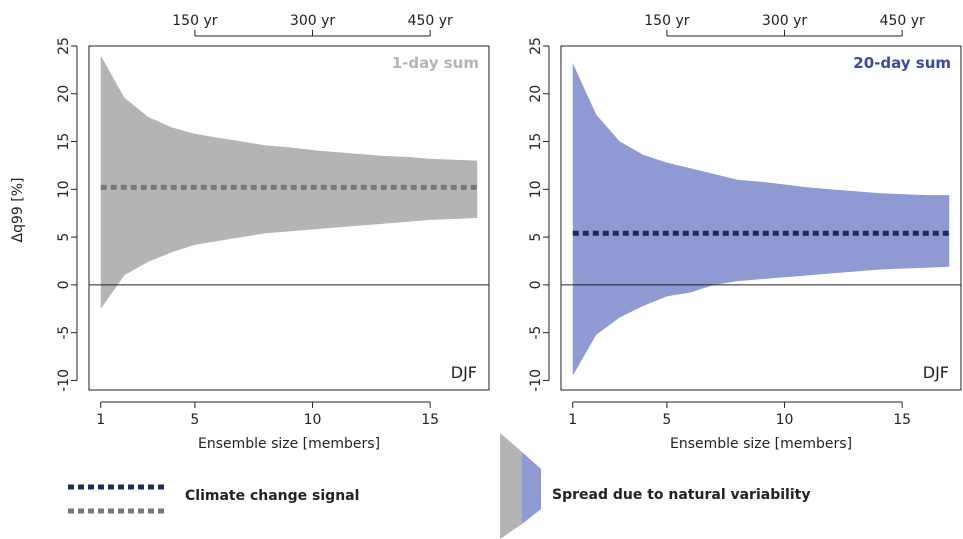 This screenshot has width=963, height=539. I want to click on legend-spread-swatch-blue, so click(531, 488).